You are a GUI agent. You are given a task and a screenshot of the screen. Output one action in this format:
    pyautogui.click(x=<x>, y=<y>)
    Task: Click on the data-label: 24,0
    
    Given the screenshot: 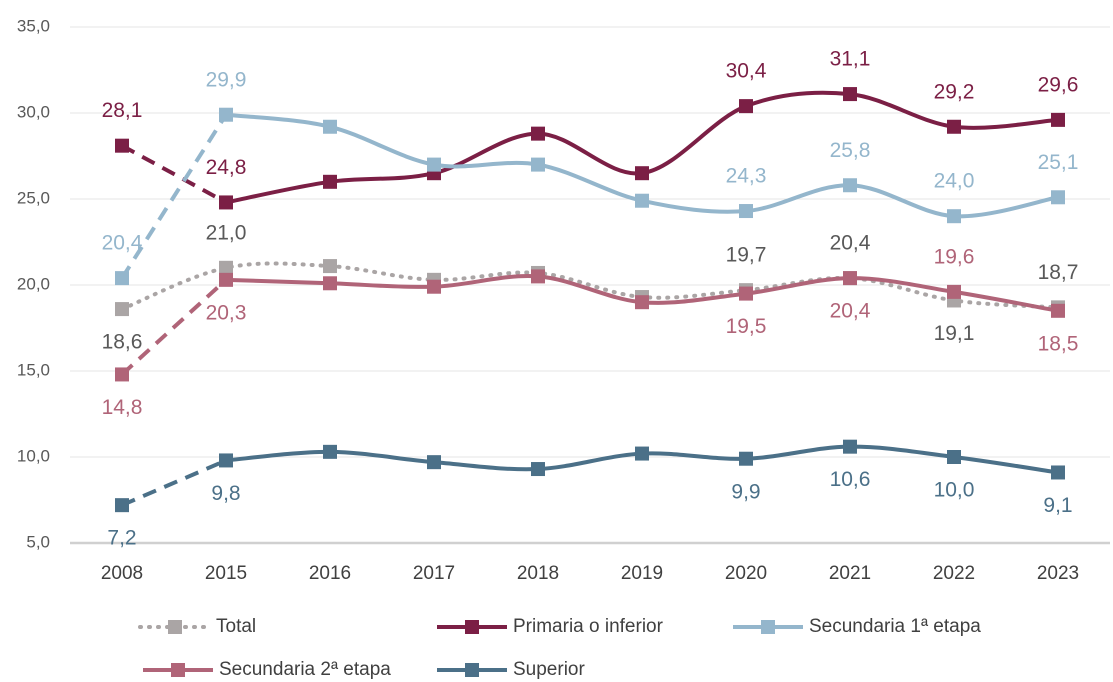 What is the action you would take?
    pyautogui.click(x=954, y=181)
    